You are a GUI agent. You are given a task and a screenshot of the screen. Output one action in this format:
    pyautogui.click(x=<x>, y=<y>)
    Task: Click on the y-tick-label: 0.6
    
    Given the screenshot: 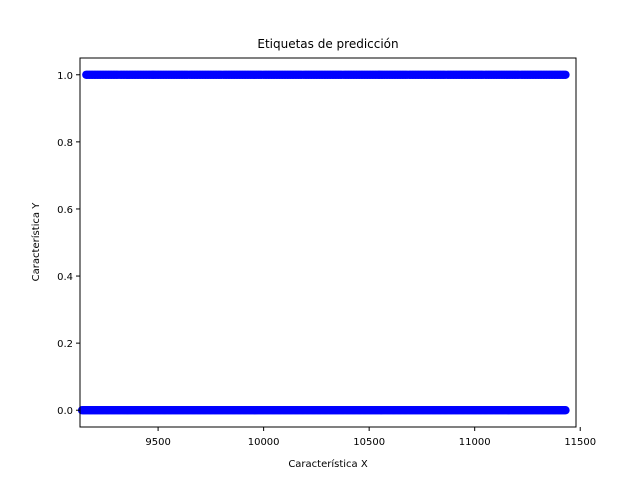 What is the action you would take?
    pyautogui.click(x=65, y=210)
    